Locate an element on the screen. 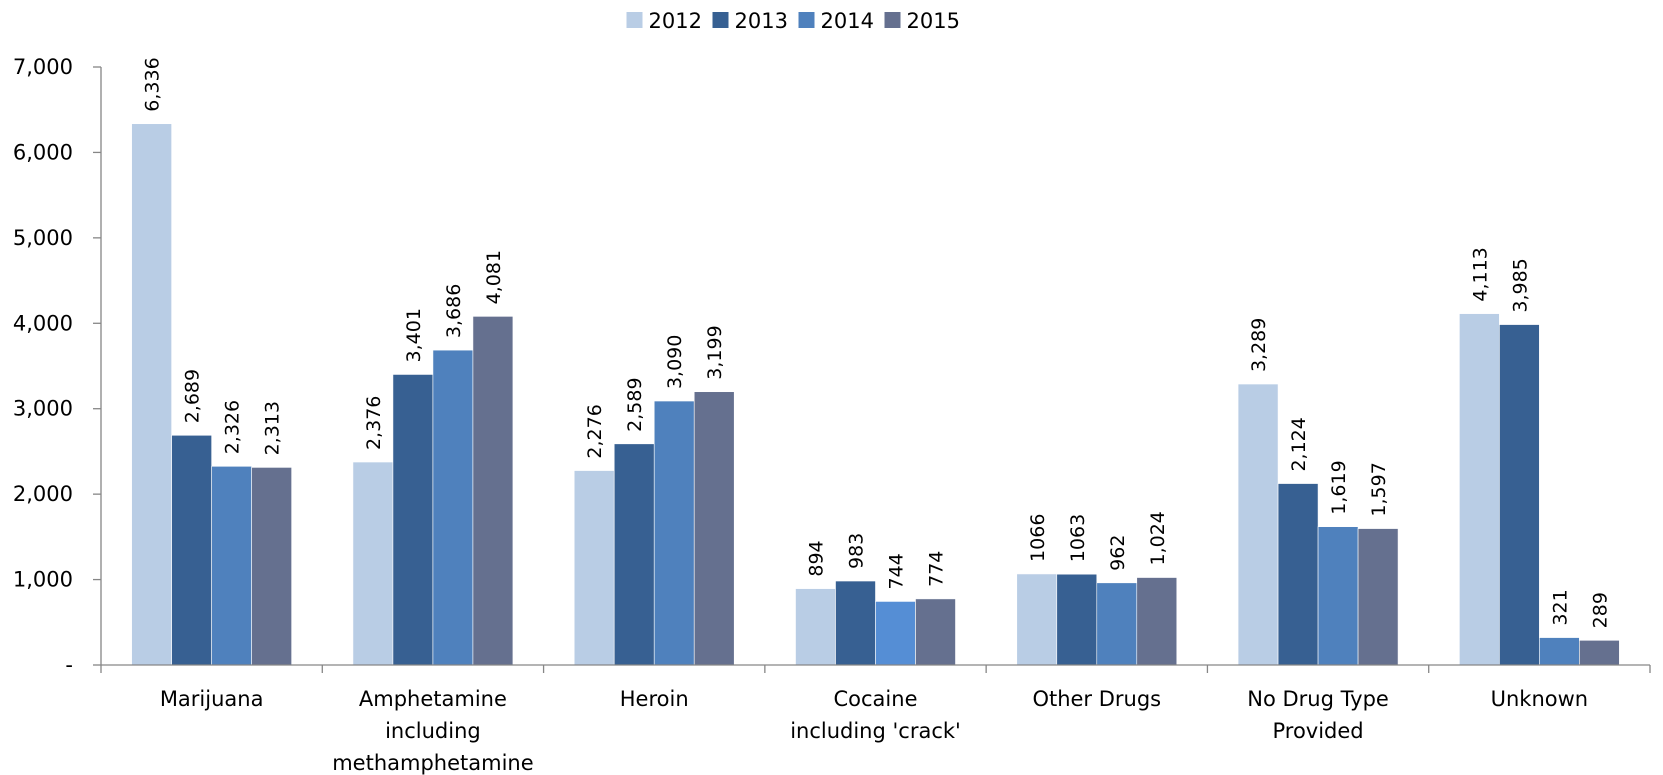 This screenshot has width=1663, height=775. bar-value-label: 4,113 is located at coordinates (1480, 274).